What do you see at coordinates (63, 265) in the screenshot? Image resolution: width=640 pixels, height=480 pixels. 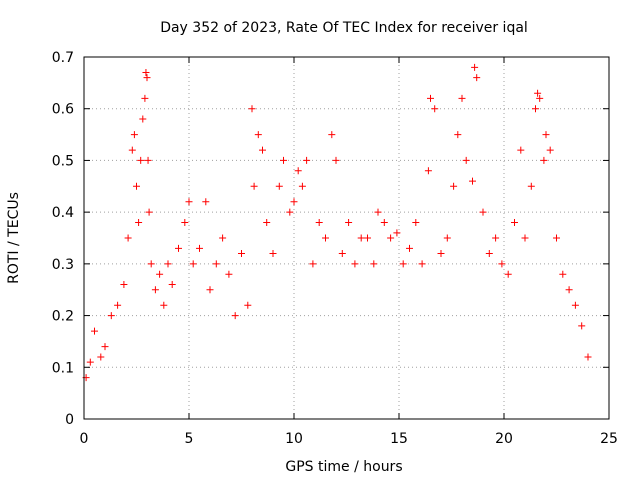 I see `y-tick-label: 0.3` at bounding box center [63, 265].